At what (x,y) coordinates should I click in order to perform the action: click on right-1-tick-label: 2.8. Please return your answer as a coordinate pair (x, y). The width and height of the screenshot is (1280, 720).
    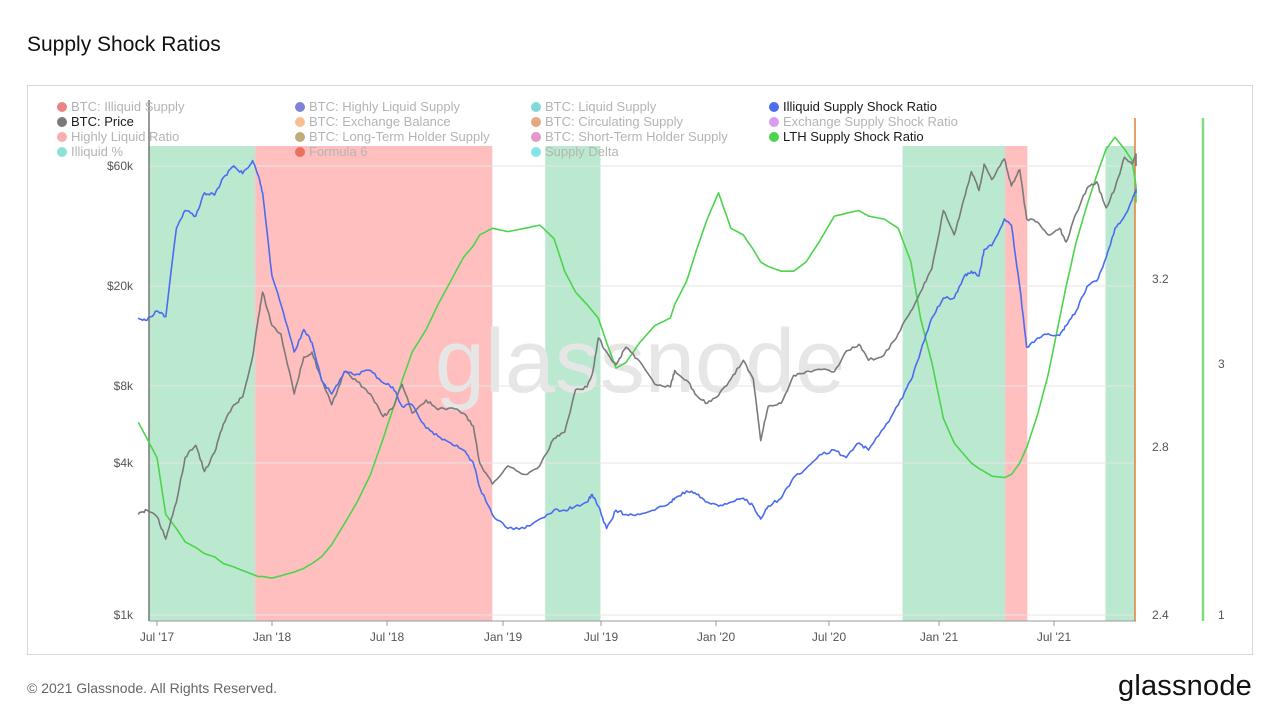
    Looking at the image, I should click on (1160, 447).